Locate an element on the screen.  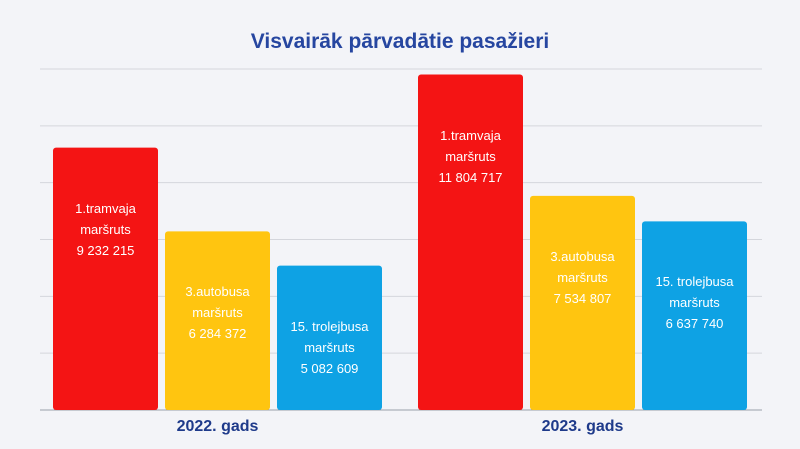
bar-value-label: 5 082 609 is located at coordinates (329, 368).